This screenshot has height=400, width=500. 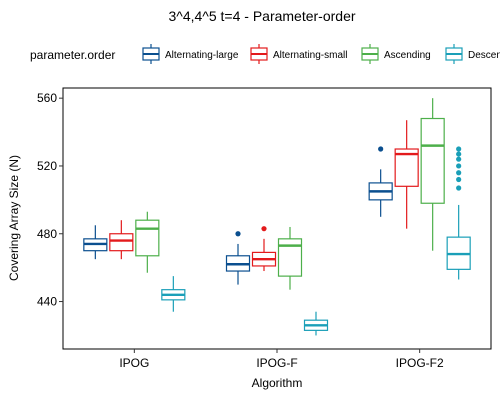 I want to click on legend-label: Alternating-large, so click(x=202, y=55).